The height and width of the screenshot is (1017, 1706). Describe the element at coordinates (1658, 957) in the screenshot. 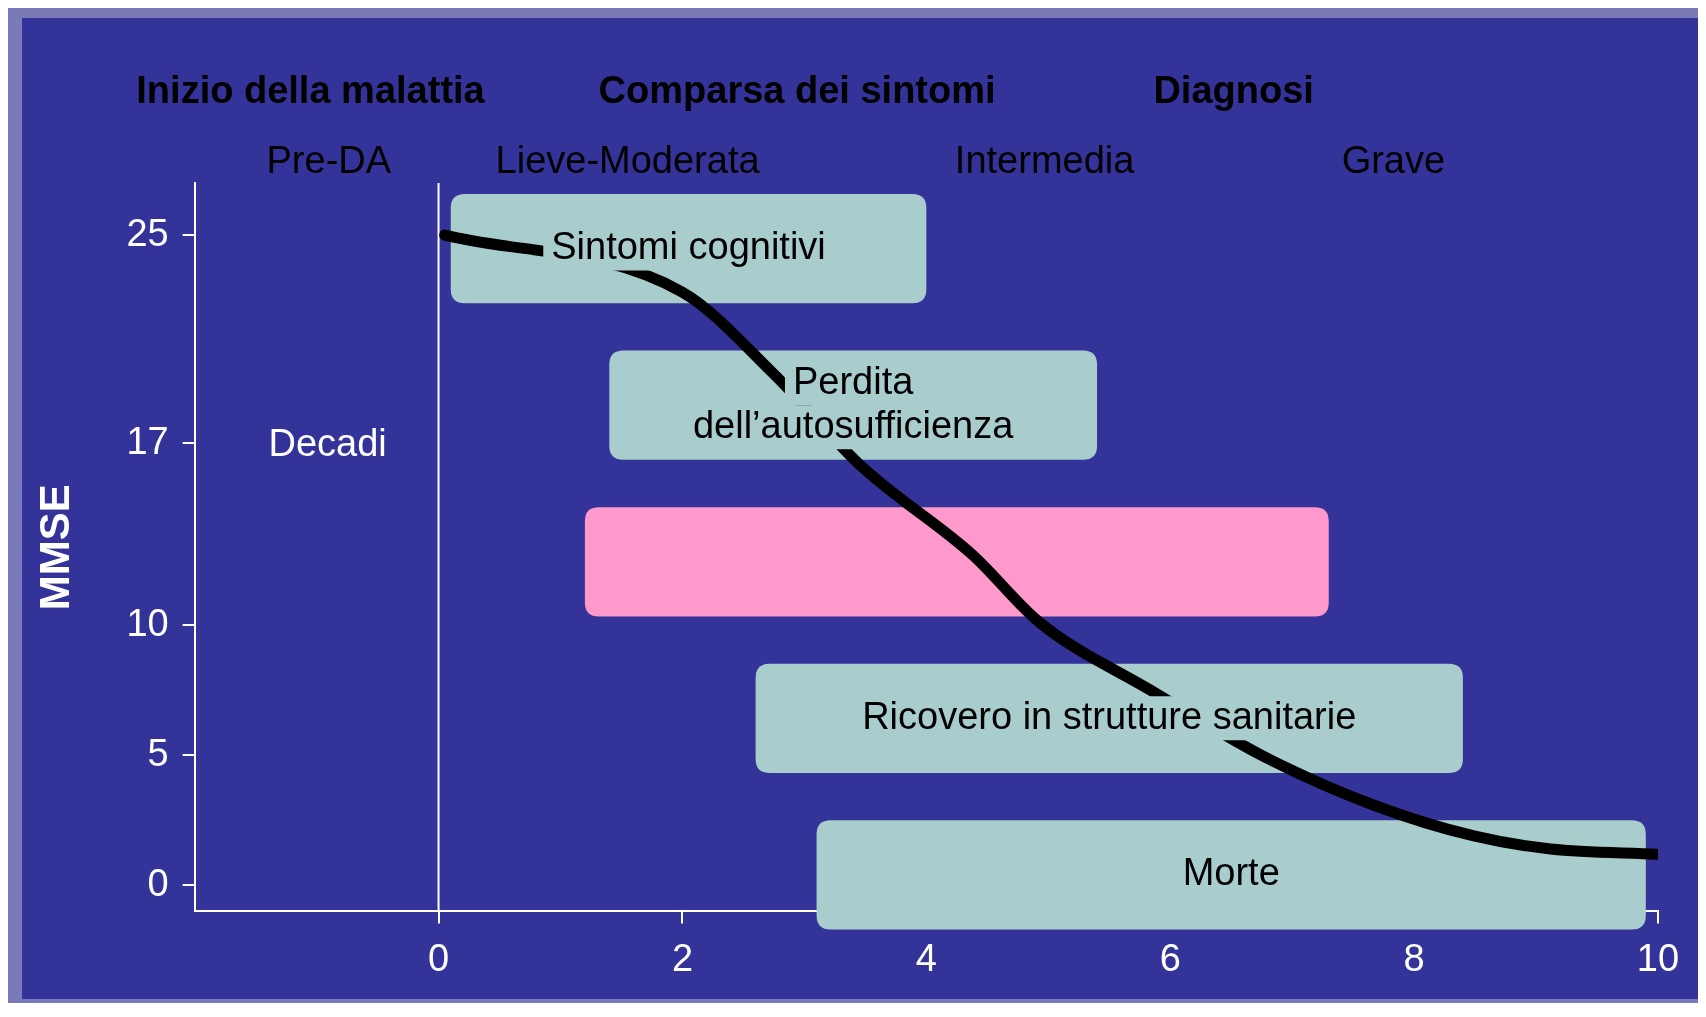

I see `x-tick-label: 10` at that location.